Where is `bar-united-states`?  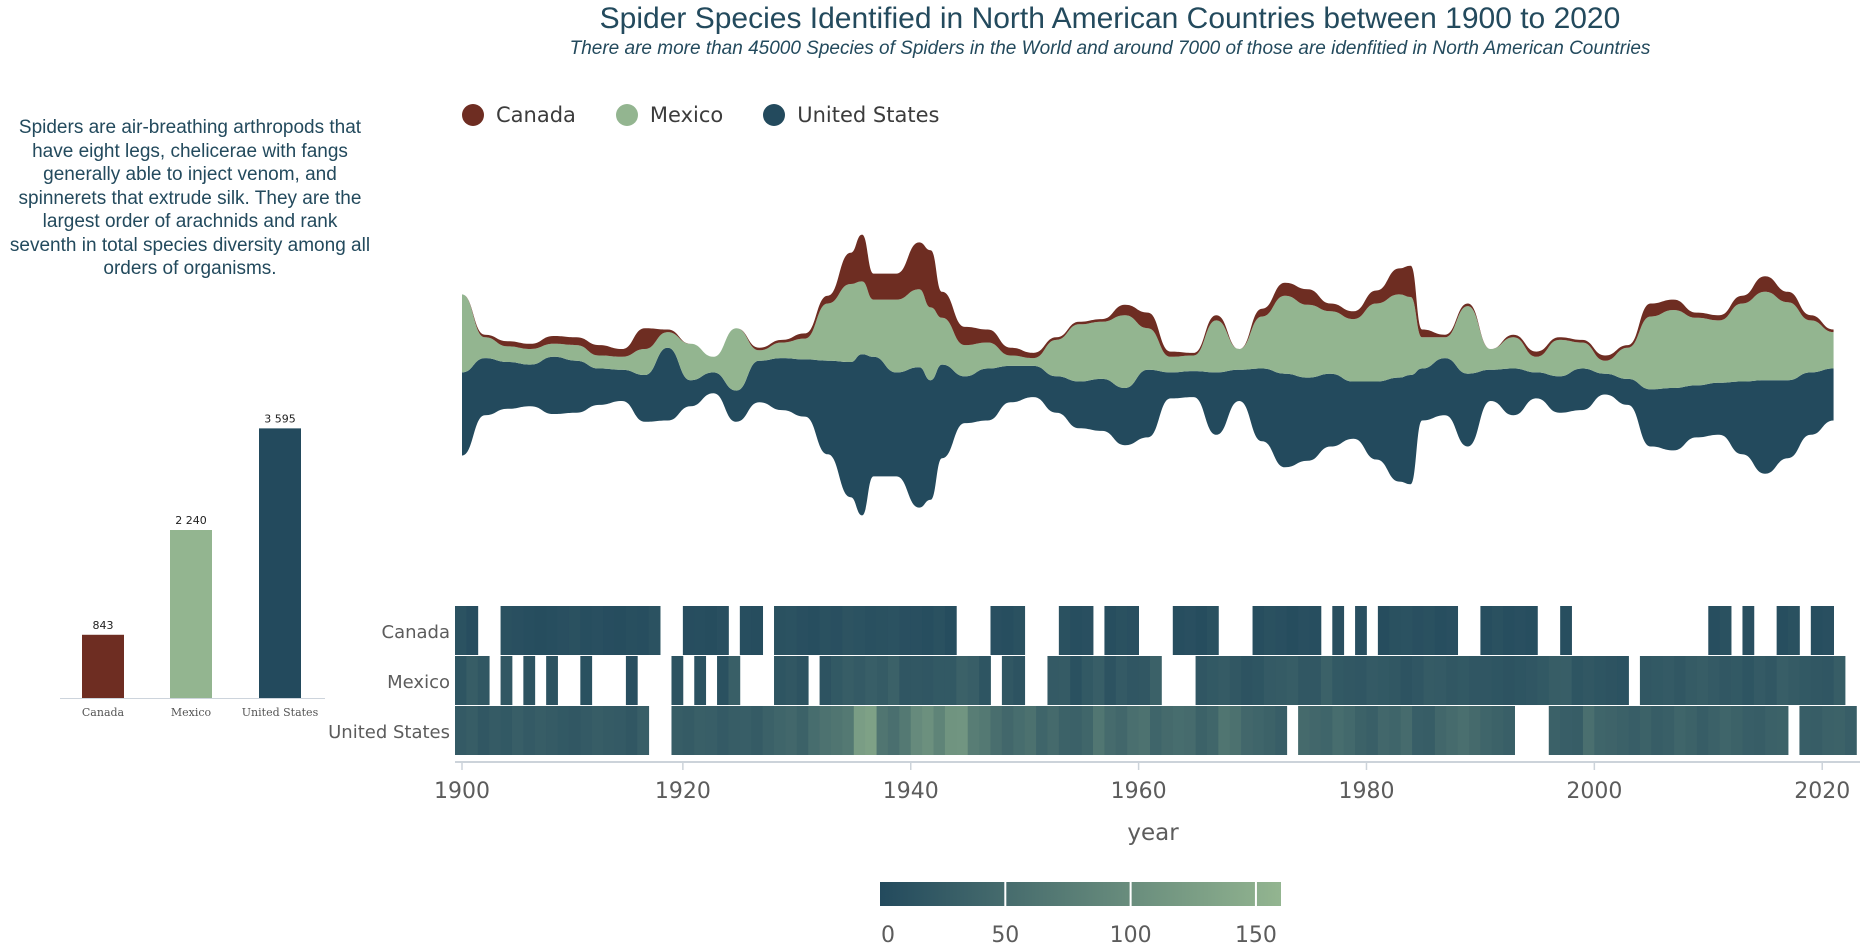 bar-united-states is located at coordinates (280, 563).